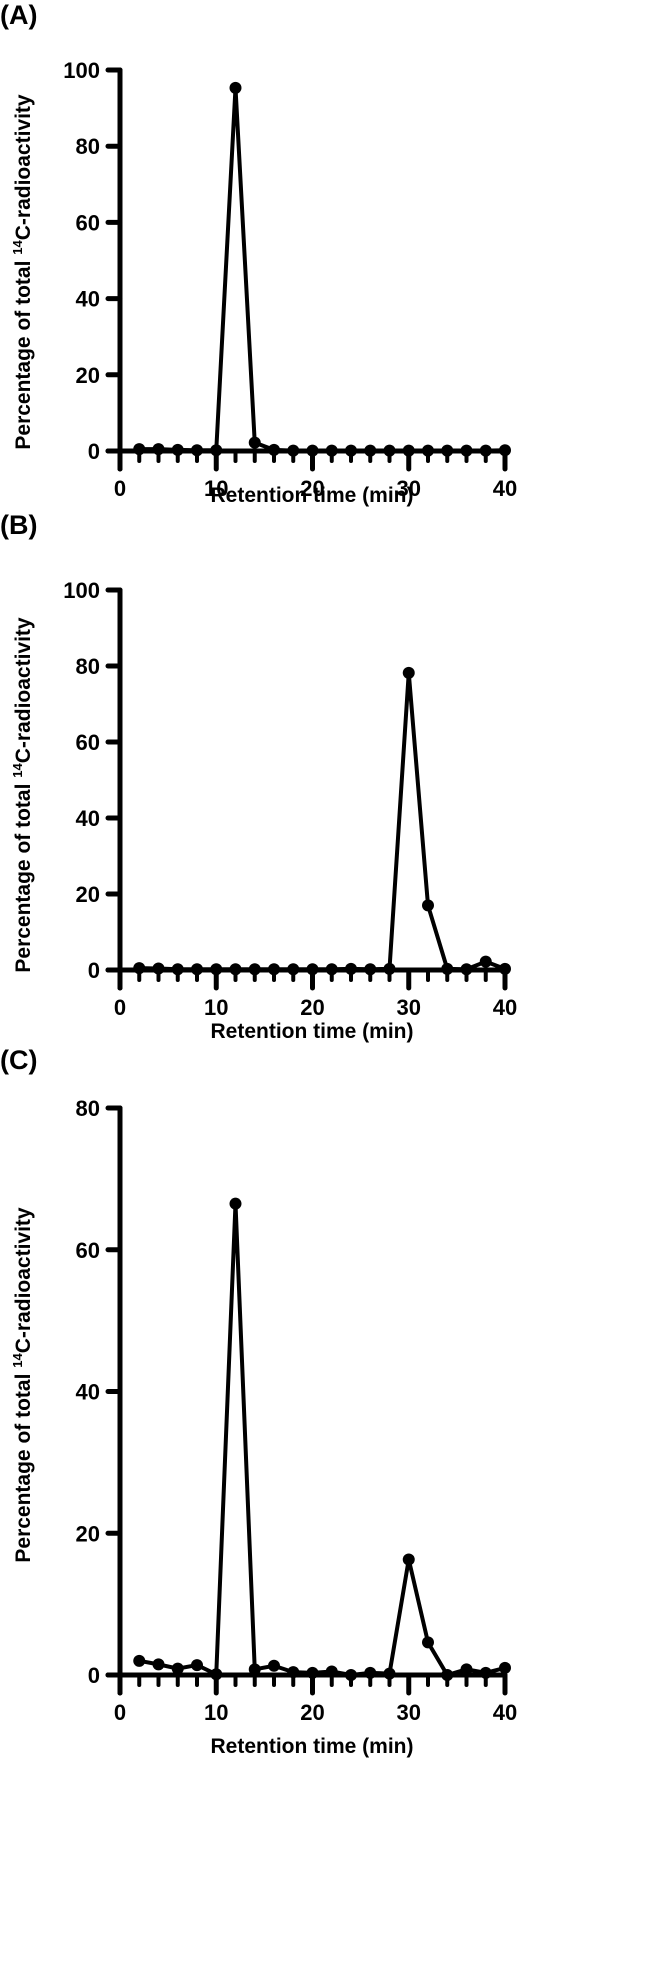  Describe the element at coordinates (22, 272) in the screenshot. I see `y-axis-label-a: Percentage of total 14C-radioactivity` at that location.